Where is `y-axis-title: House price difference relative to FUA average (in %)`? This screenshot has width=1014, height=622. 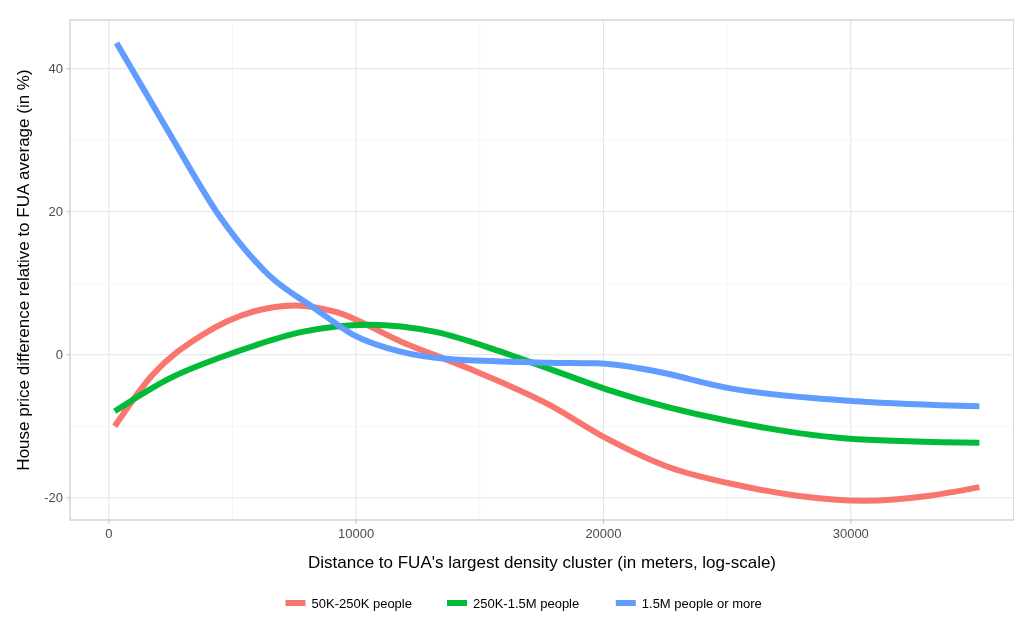 y-axis-title: House price difference relative to FUA average (in %) is located at coordinates (23, 270).